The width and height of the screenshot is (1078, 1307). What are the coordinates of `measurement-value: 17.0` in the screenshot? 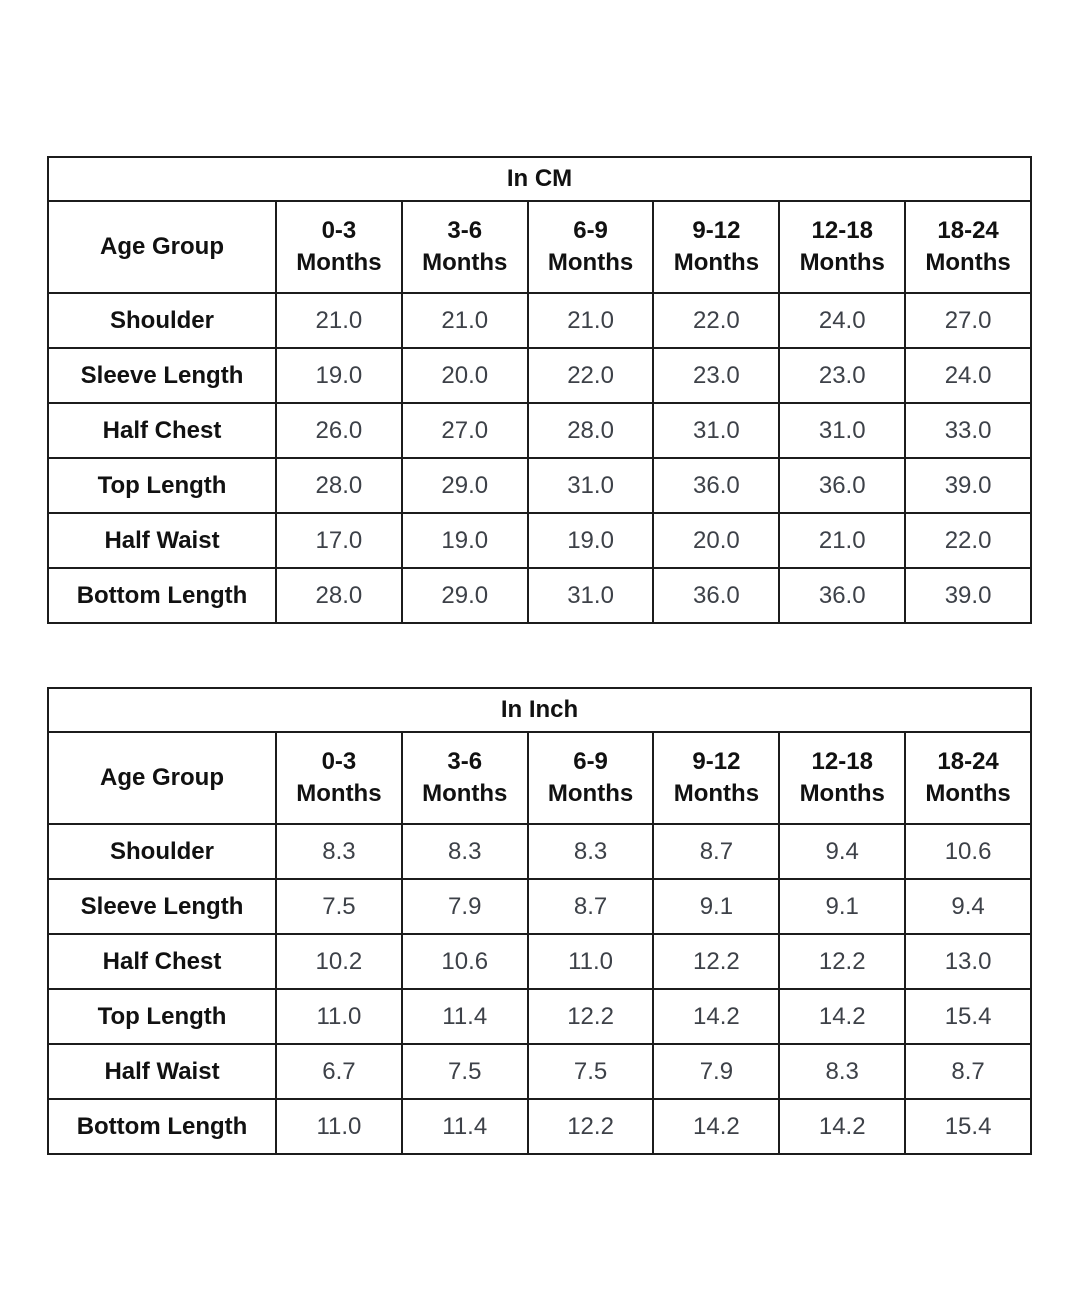 It's located at (339, 540).